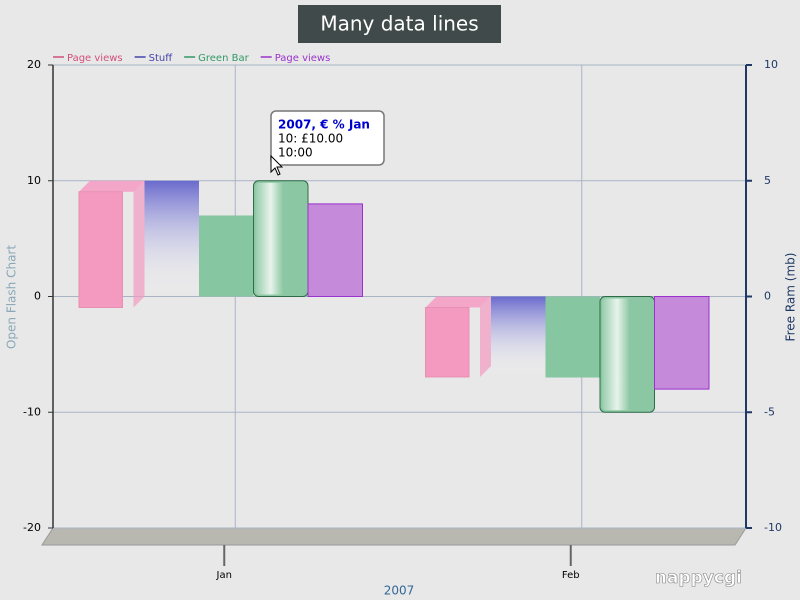  I want to click on cursor, so click(277, 165).